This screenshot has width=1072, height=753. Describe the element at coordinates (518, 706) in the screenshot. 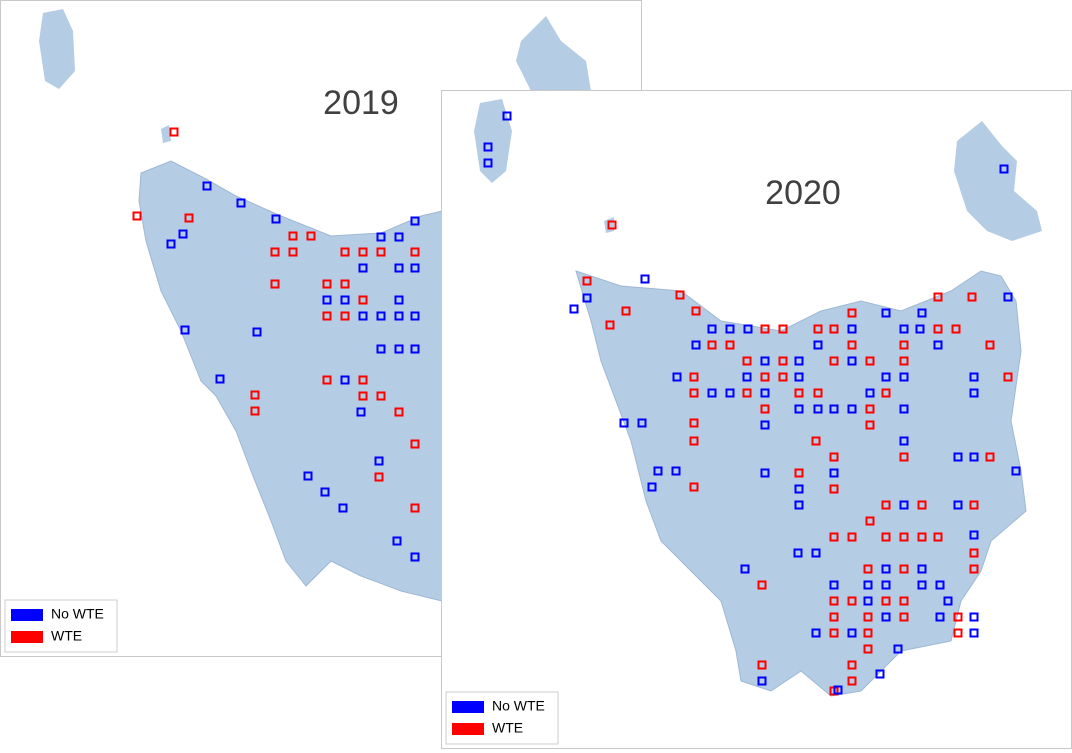

I see `legend-label: No WTE` at that location.